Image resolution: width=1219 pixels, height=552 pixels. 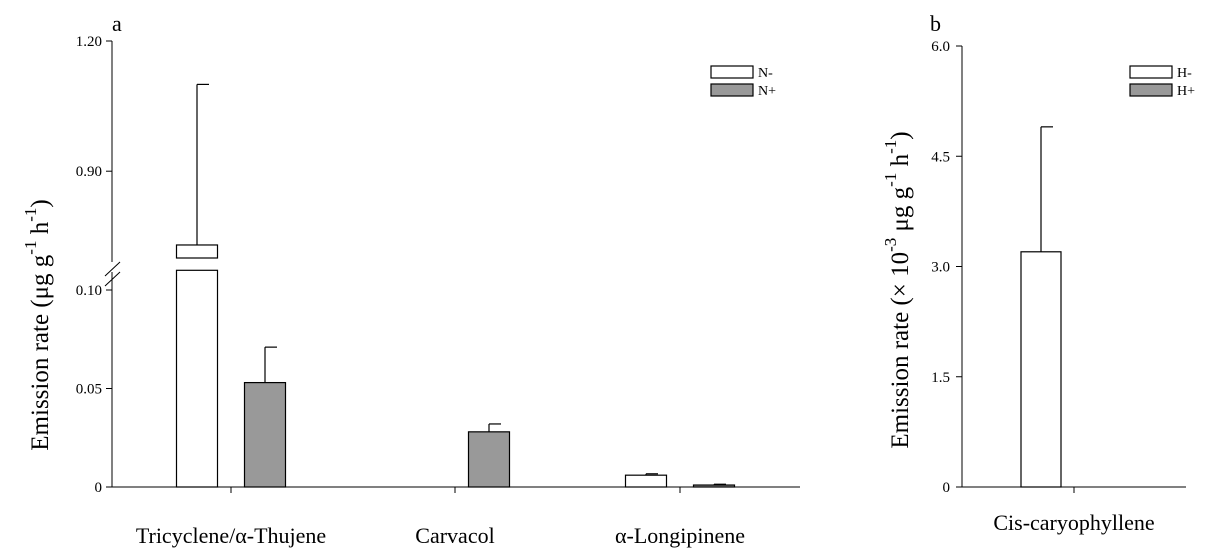 I want to click on y-axis-title-b: Emission rate (× 10-3 μg g-1 h-1), so click(x=897, y=289).